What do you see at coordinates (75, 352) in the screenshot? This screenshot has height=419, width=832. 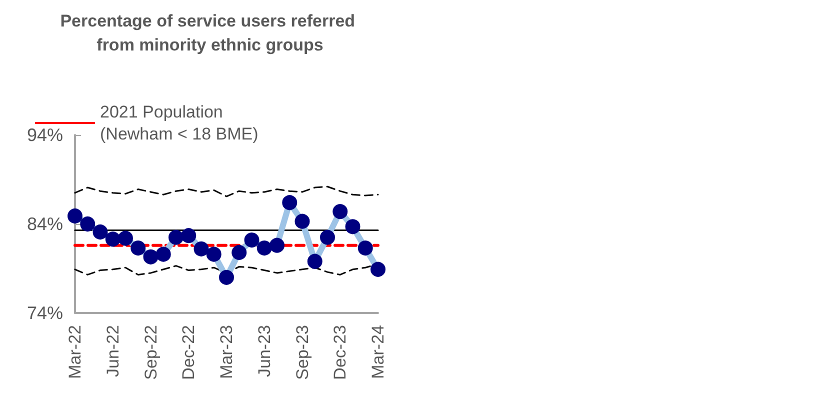 I see `x-tick-label: Mar-22` at bounding box center [75, 352].